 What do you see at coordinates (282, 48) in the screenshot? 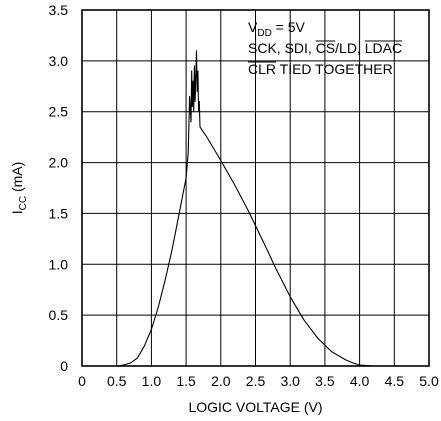
I see `annotation-sck-sdi: SCK, SDI,` at bounding box center [282, 48].